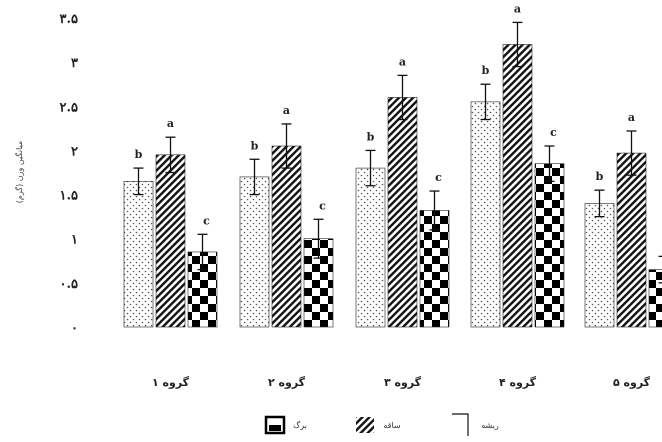 This screenshot has width=662, height=442. I want to click on category-label: گروه ۱, so click(171, 382).